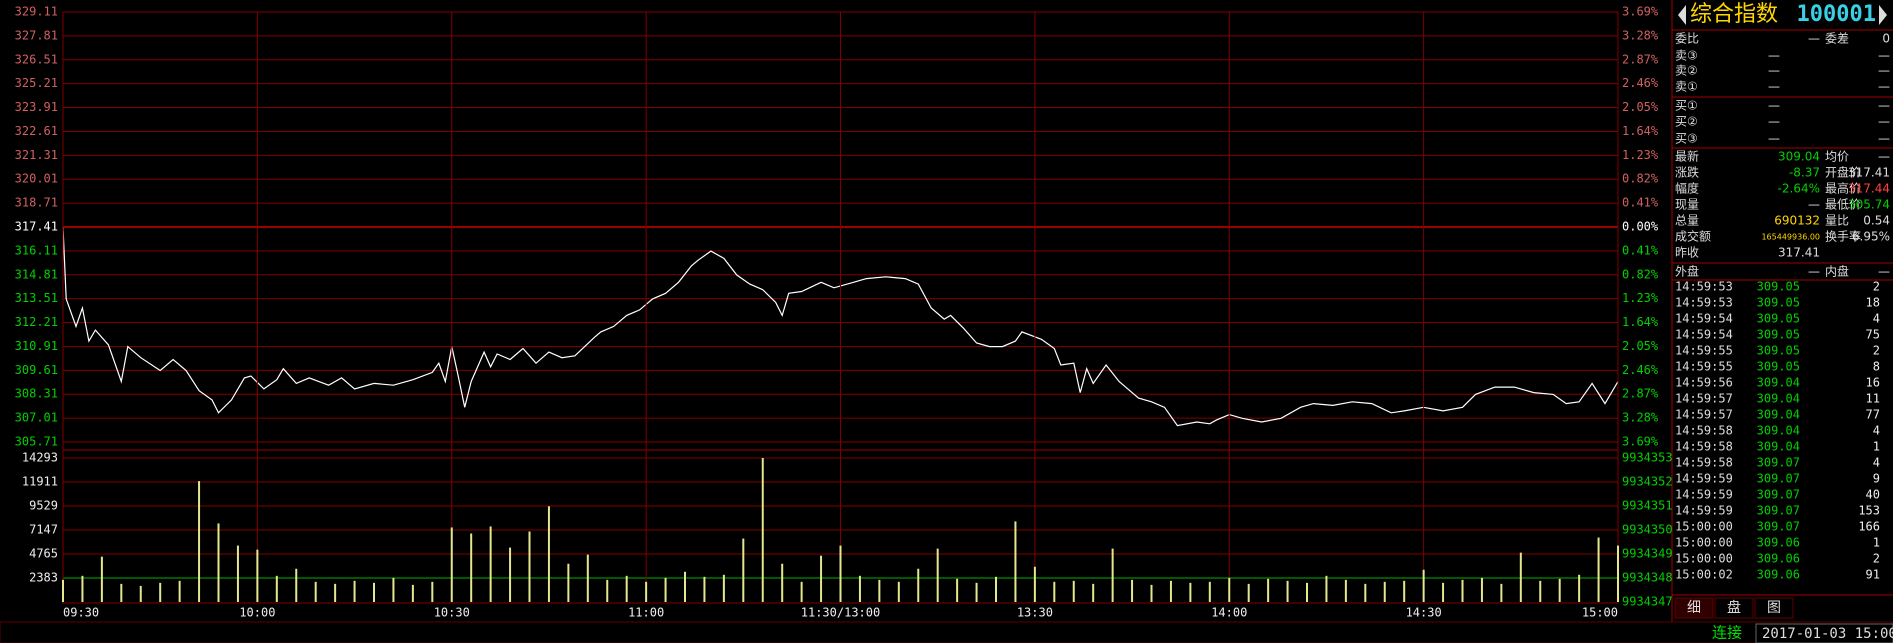  I want to click on field-label: 卖③, so click(1686, 56).